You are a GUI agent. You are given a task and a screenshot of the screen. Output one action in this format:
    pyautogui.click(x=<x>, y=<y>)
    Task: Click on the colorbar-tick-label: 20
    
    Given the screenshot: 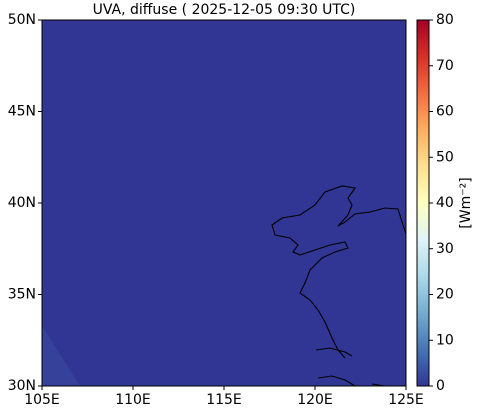 What is the action you would take?
    pyautogui.click(x=445, y=295)
    